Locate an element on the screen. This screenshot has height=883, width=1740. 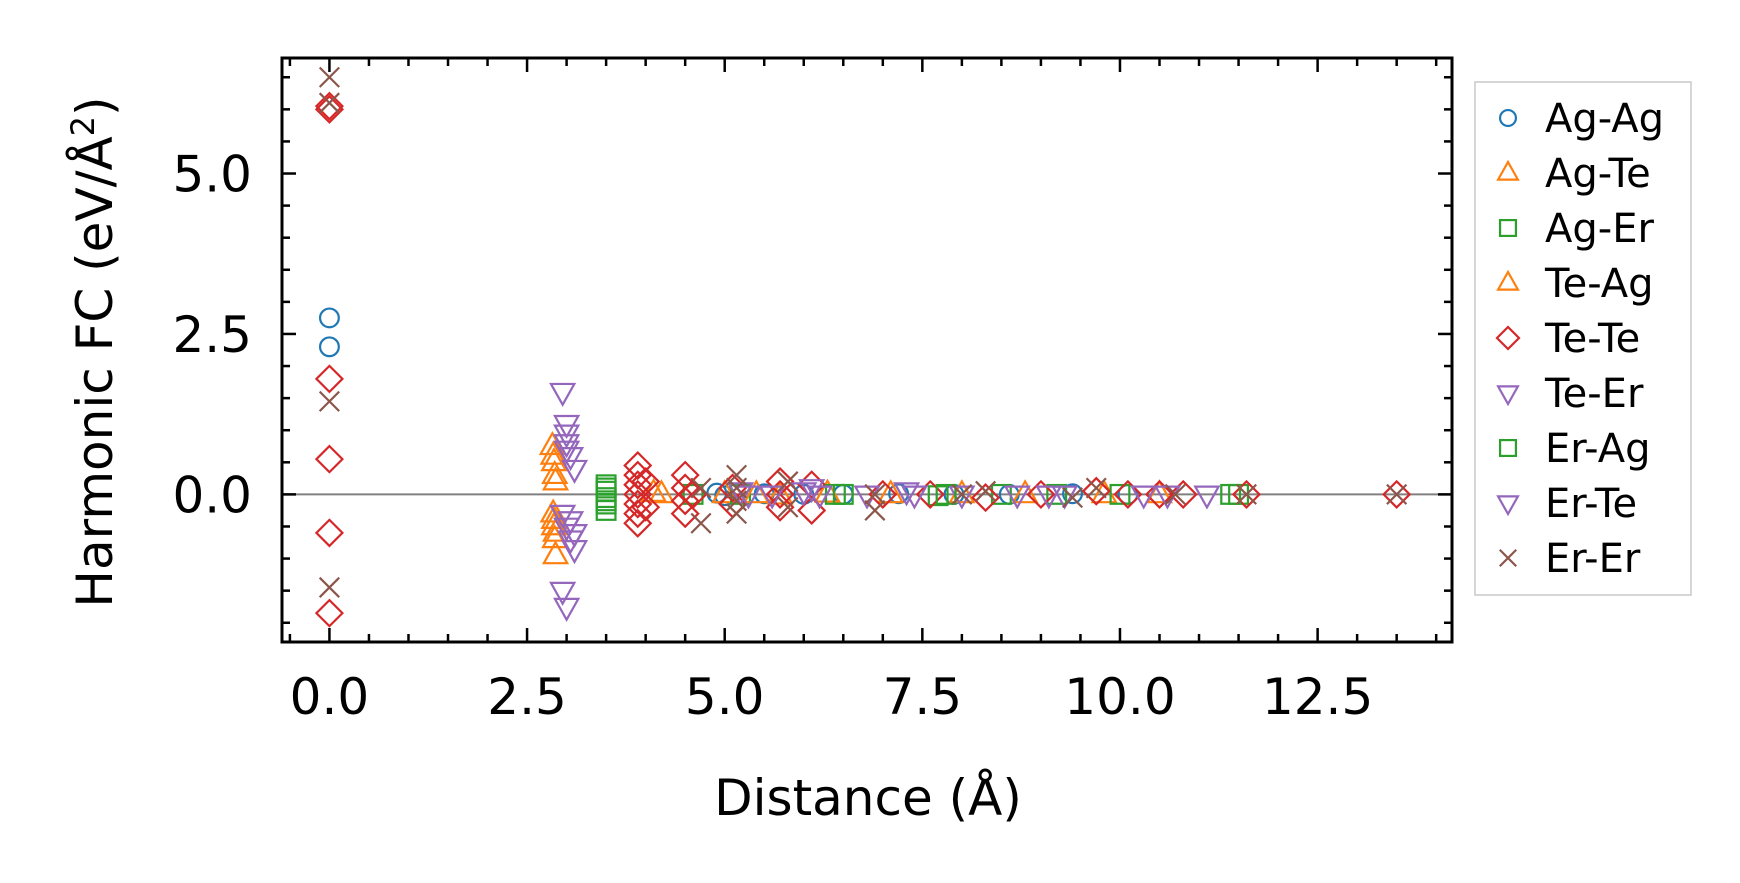
legend-item-te-ag: Te-Ag is located at coordinates (1575, 284).